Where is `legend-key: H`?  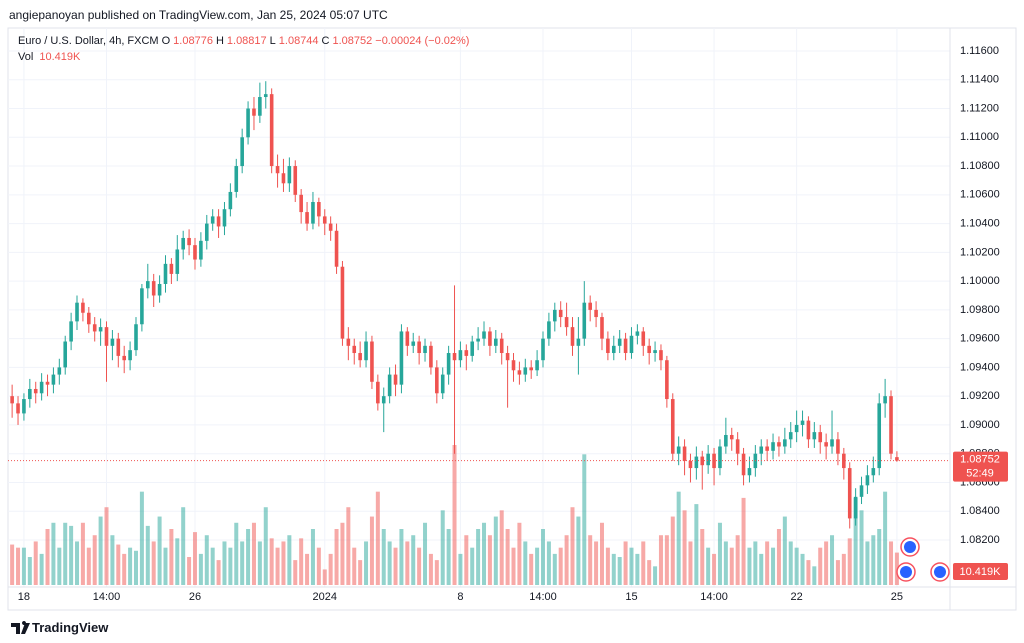
legend-key: H is located at coordinates (219, 41).